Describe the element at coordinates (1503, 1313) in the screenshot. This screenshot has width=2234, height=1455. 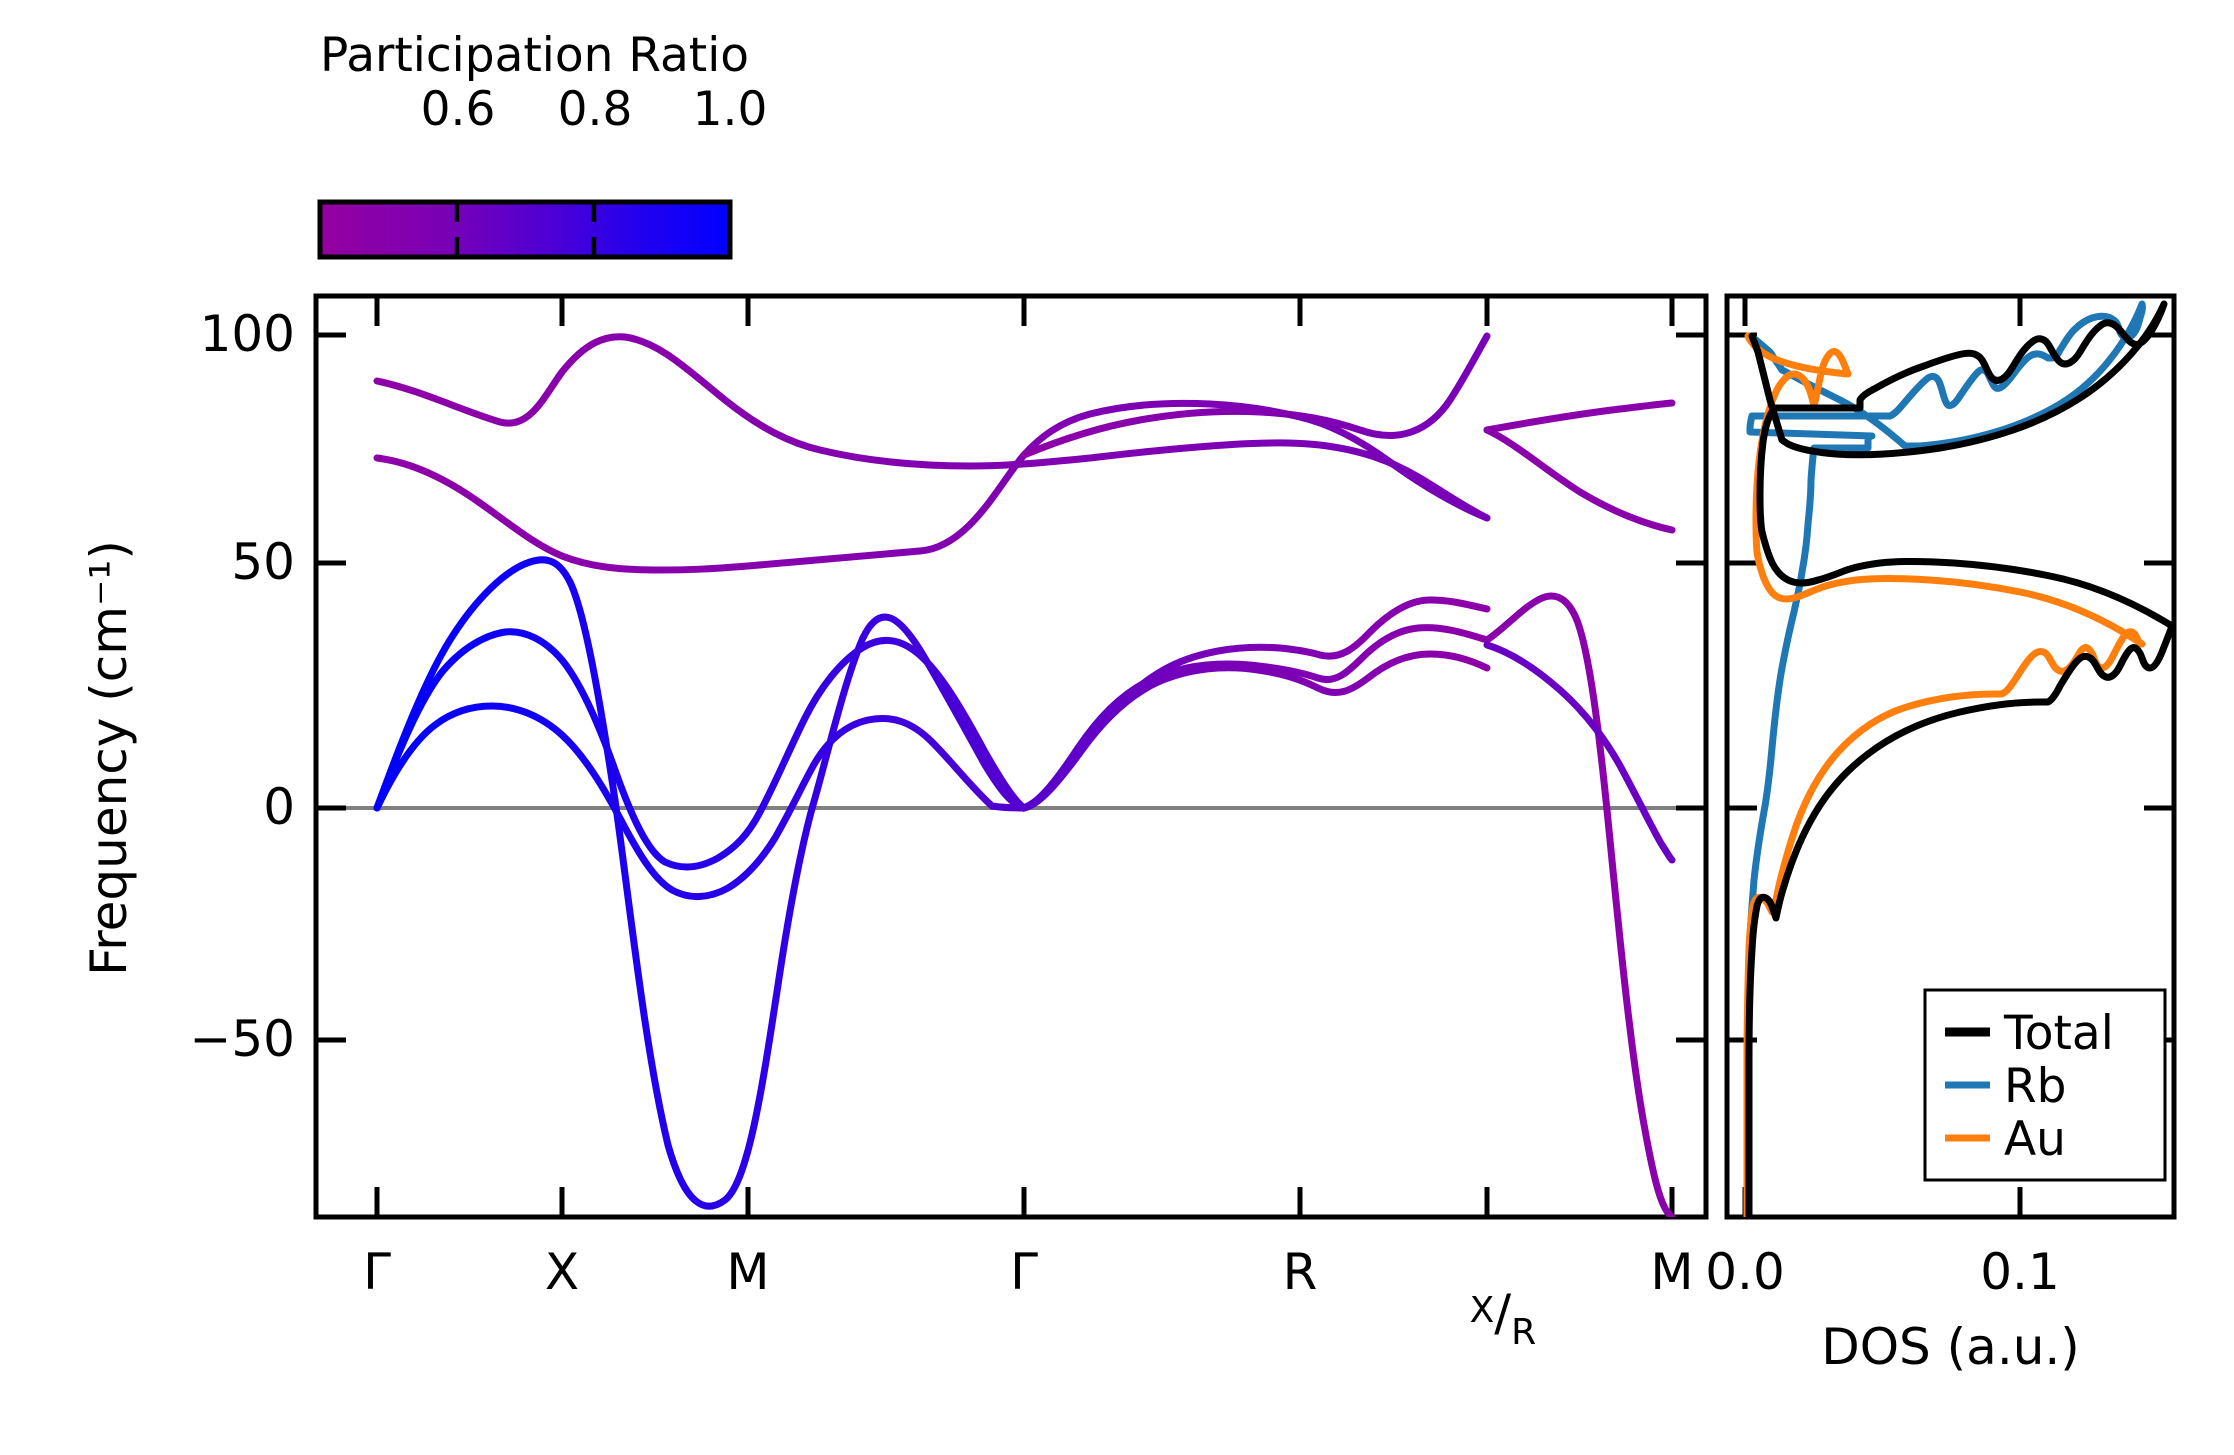
I see `band-xtick-slash: /` at that location.